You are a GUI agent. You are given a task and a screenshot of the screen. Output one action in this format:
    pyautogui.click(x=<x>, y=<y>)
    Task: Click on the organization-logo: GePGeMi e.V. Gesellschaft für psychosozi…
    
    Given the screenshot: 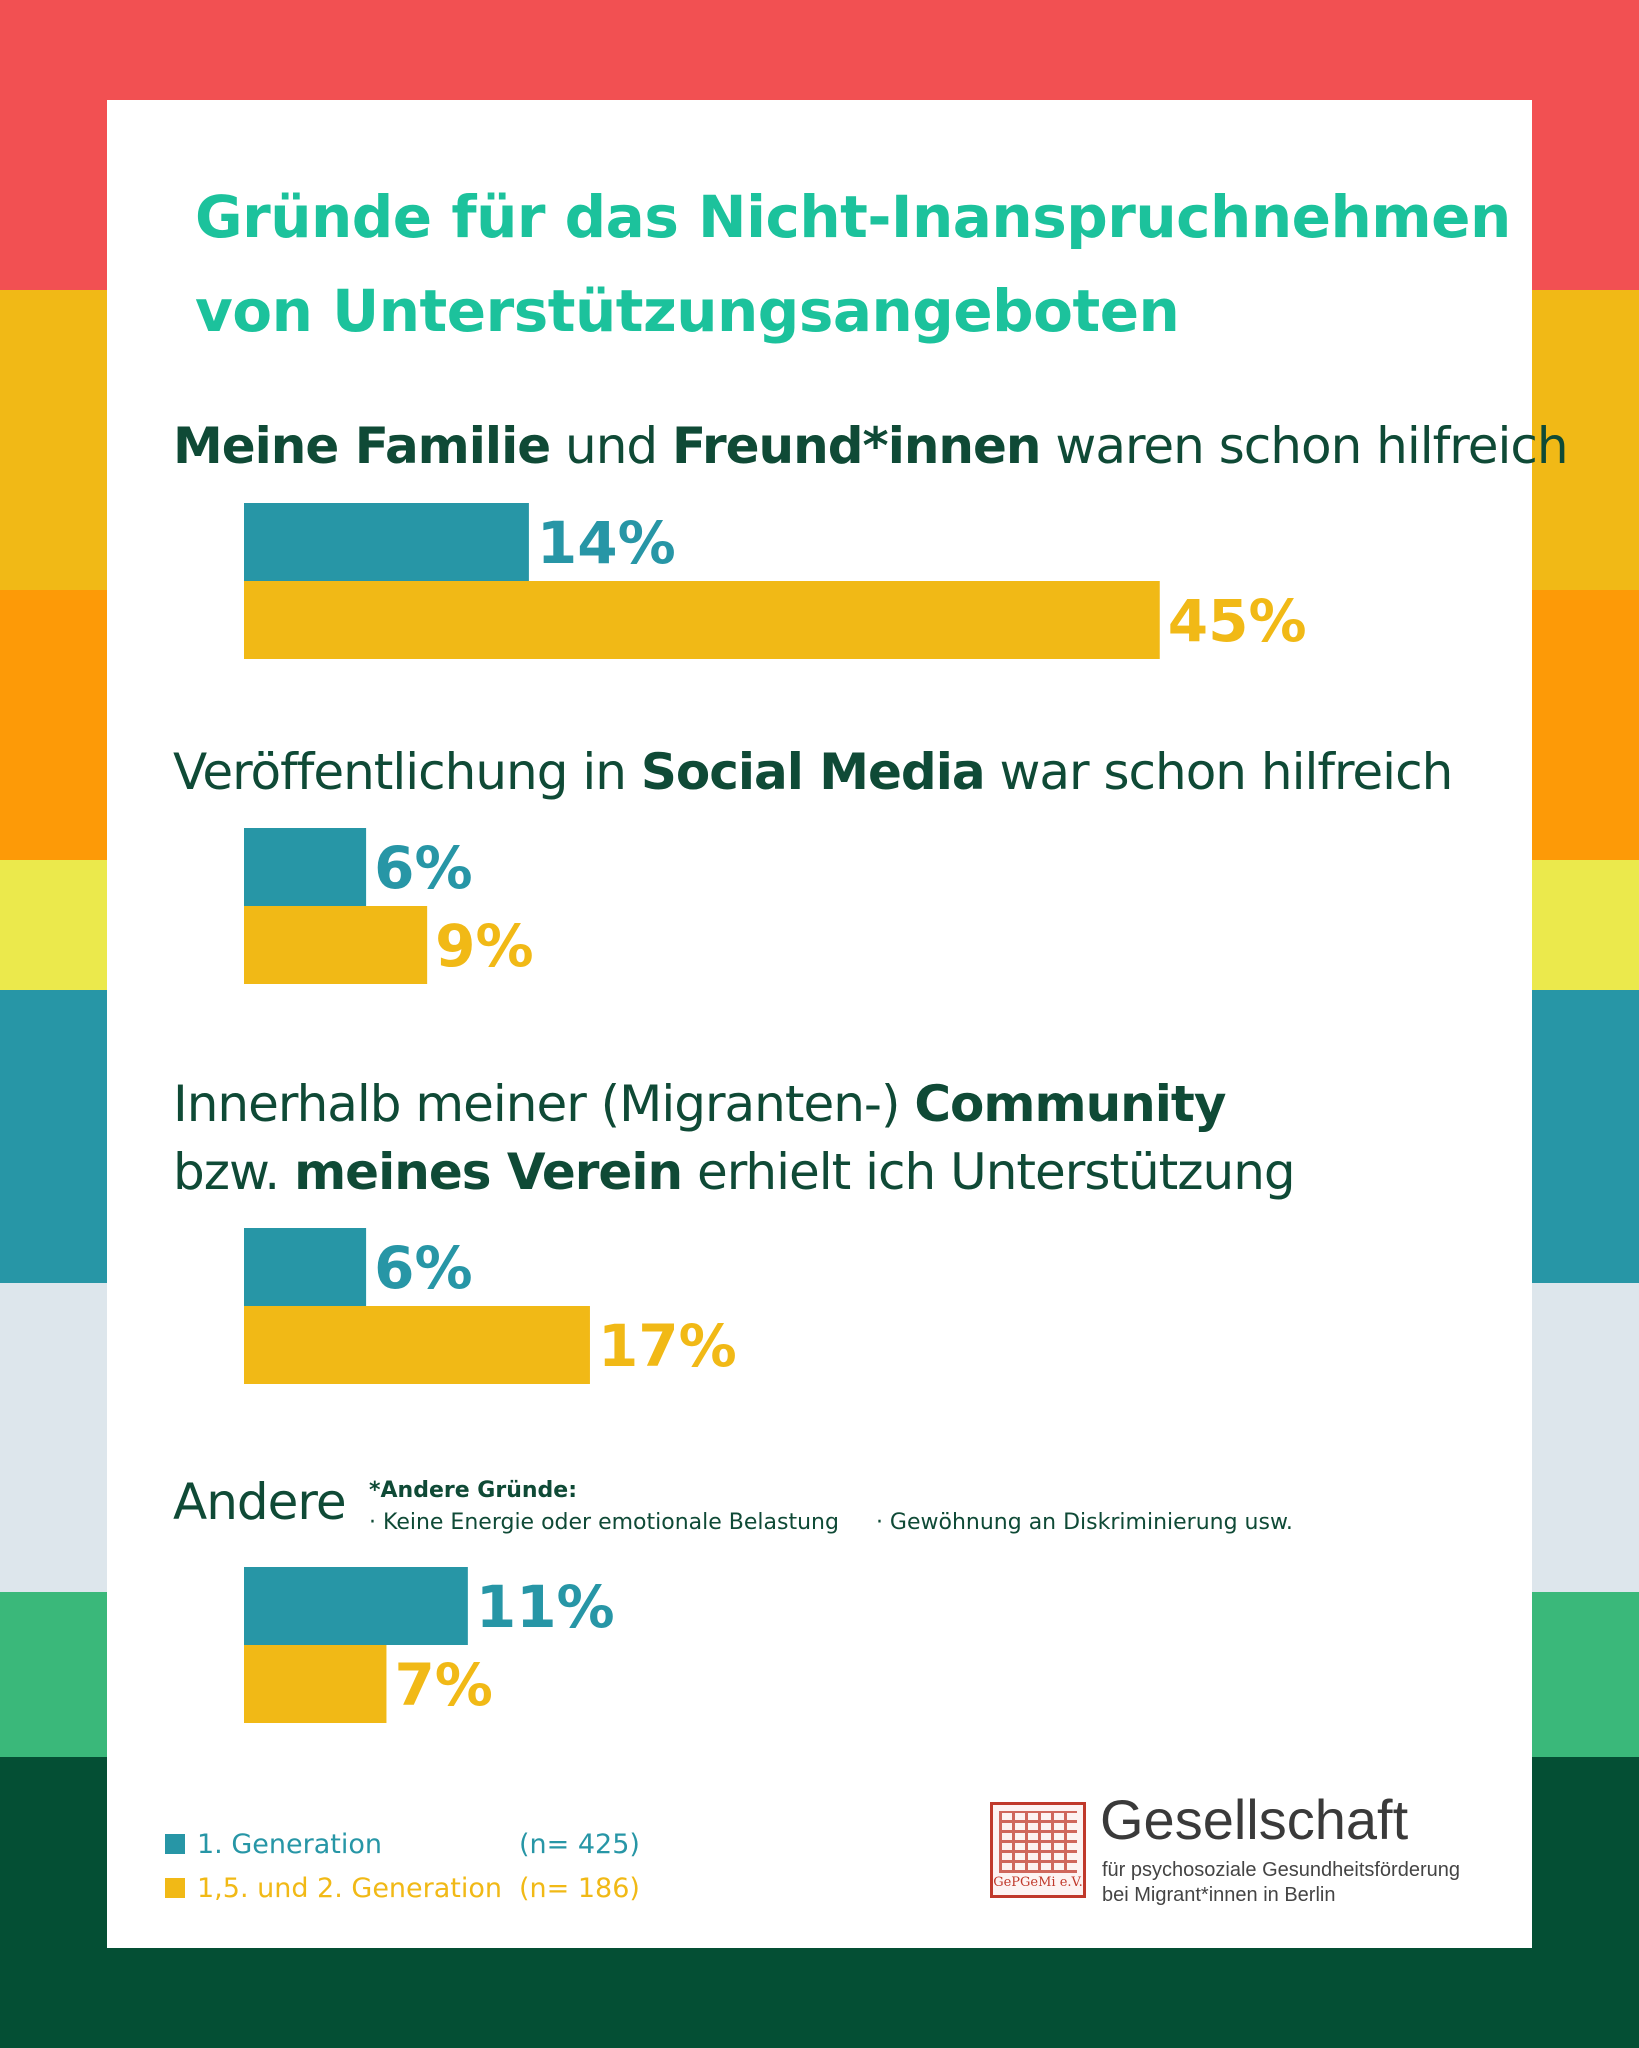 What is the action you would take?
    pyautogui.click(x=1240, y=1850)
    